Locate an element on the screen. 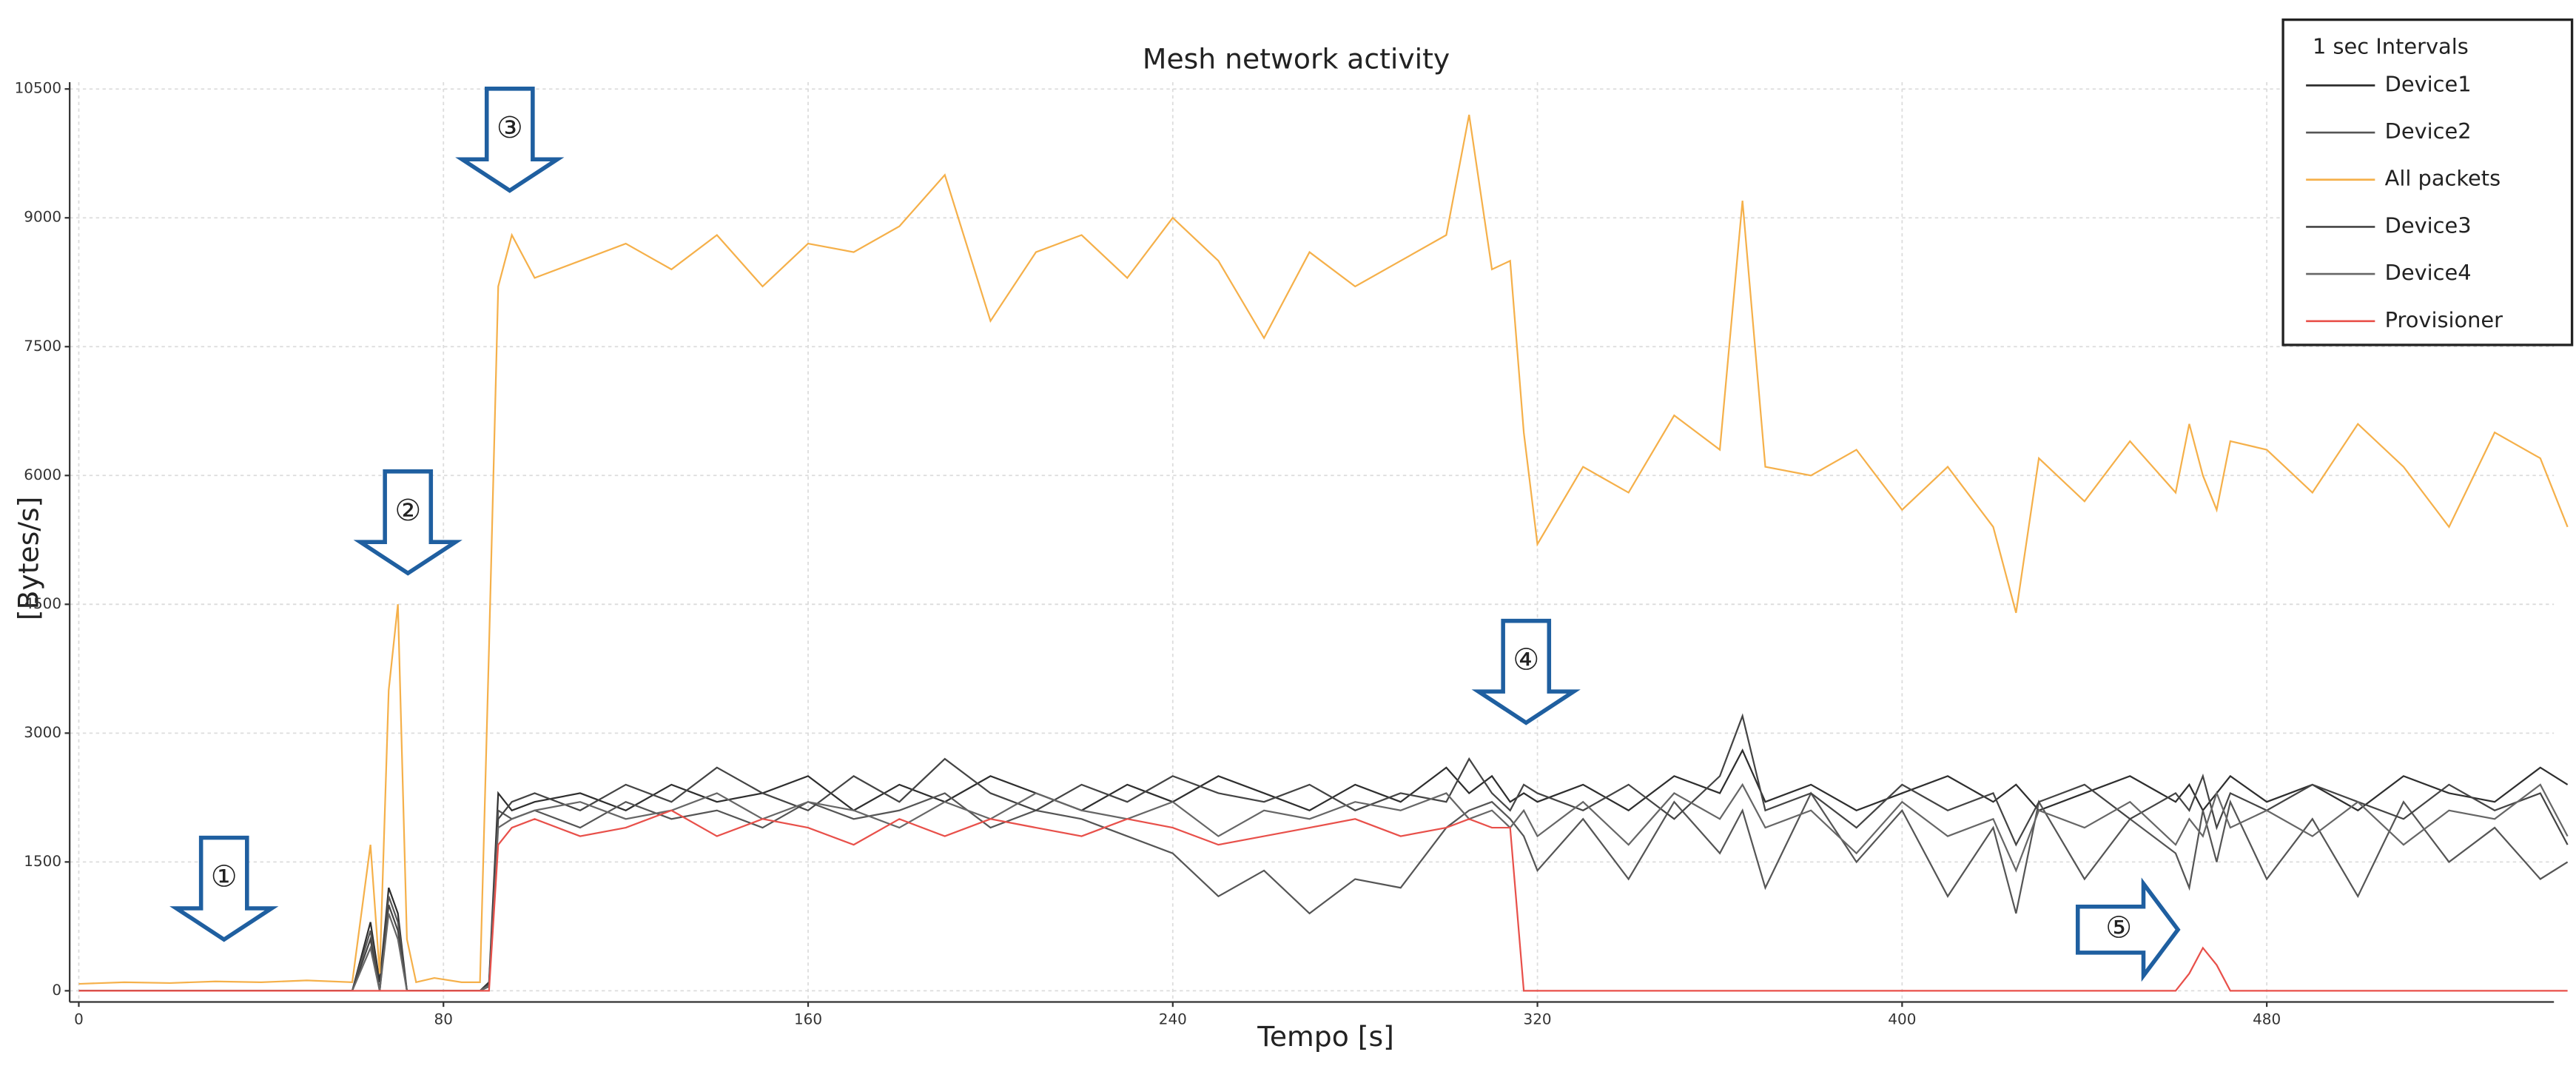 The width and height of the screenshot is (2576, 1066). x-tick-label: 160 is located at coordinates (808, 1019).